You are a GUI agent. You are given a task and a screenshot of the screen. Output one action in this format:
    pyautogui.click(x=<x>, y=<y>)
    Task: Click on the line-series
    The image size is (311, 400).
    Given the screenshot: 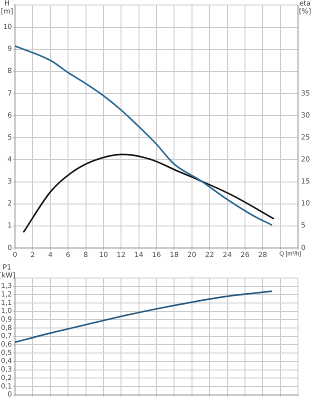 What is the action you would take?
    pyautogui.click(x=143, y=317)
    